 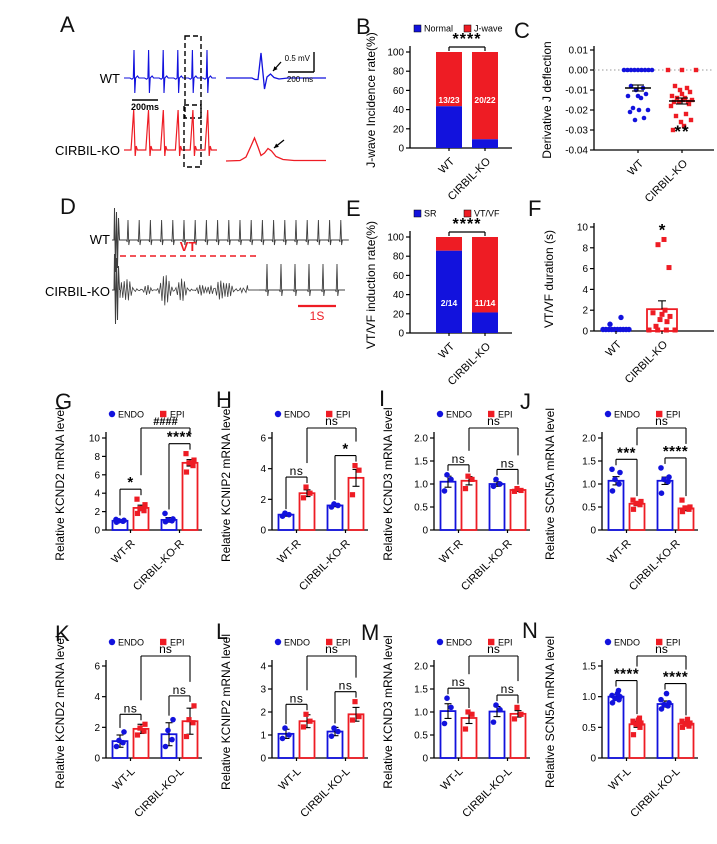 I want to click on sig-label: *, so click(x=662, y=229).